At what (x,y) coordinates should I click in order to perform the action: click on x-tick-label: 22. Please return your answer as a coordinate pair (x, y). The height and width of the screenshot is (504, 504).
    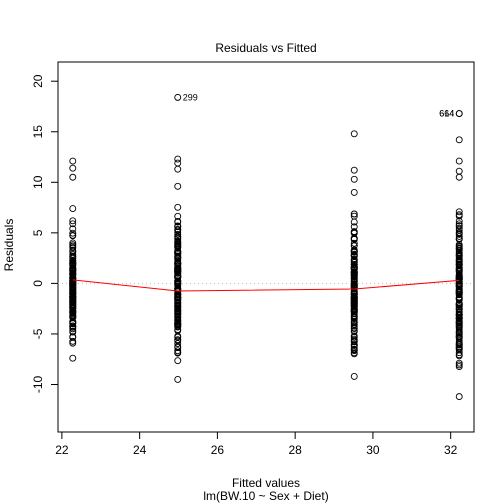
    Looking at the image, I should click on (62, 450).